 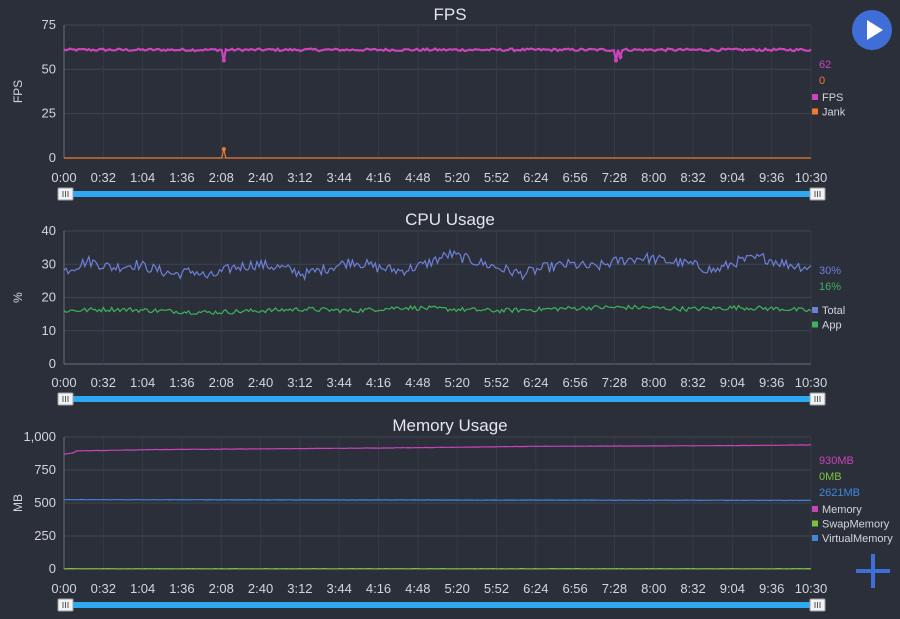 What do you see at coordinates (822, 81) in the screenshot?
I see `current-value-jank: 0` at bounding box center [822, 81].